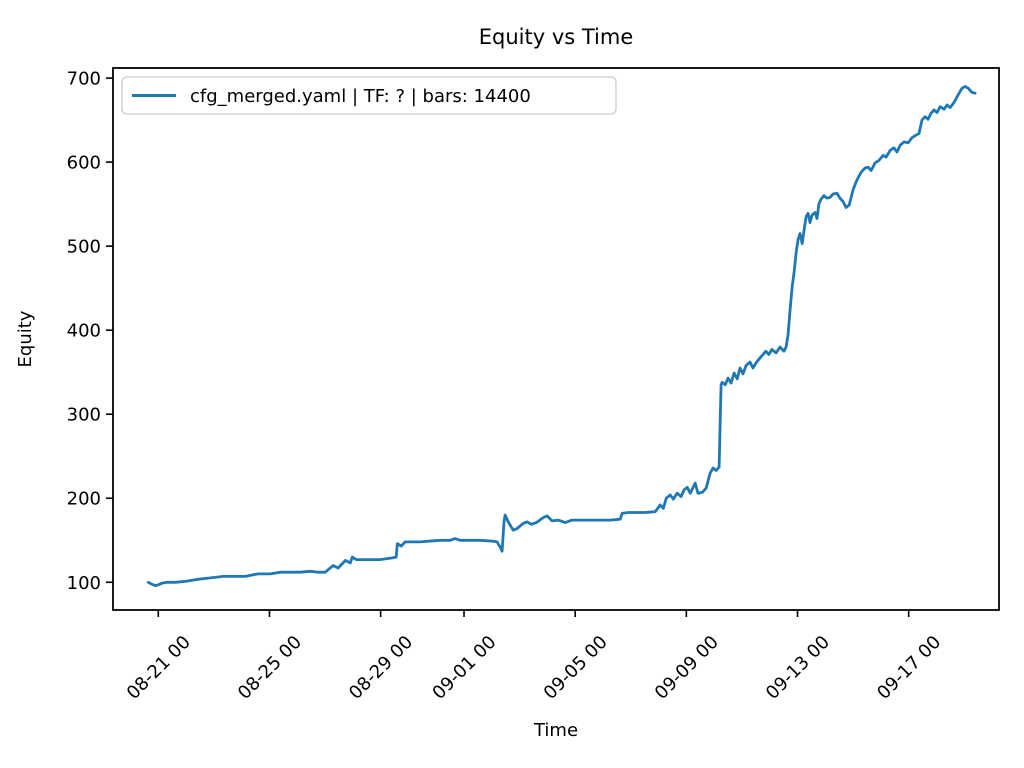  What do you see at coordinates (25, 338) in the screenshot?
I see `y-axis-label: Equity` at bounding box center [25, 338].